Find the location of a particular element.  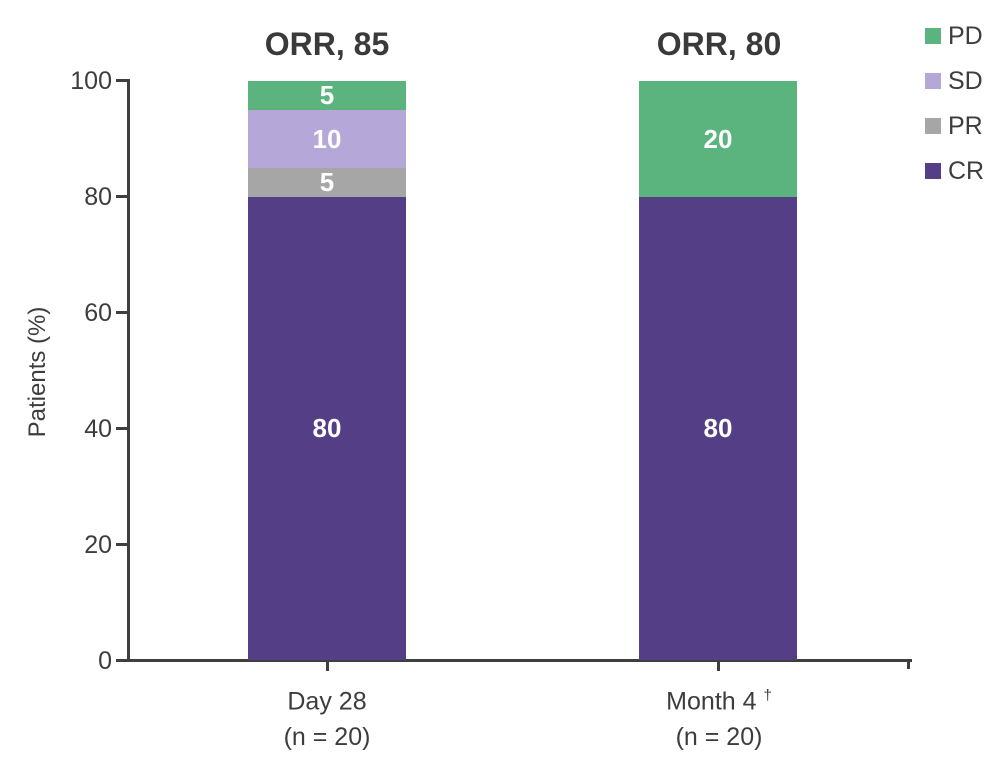

legend-label-cr: CR is located at coordinates (966, 170).